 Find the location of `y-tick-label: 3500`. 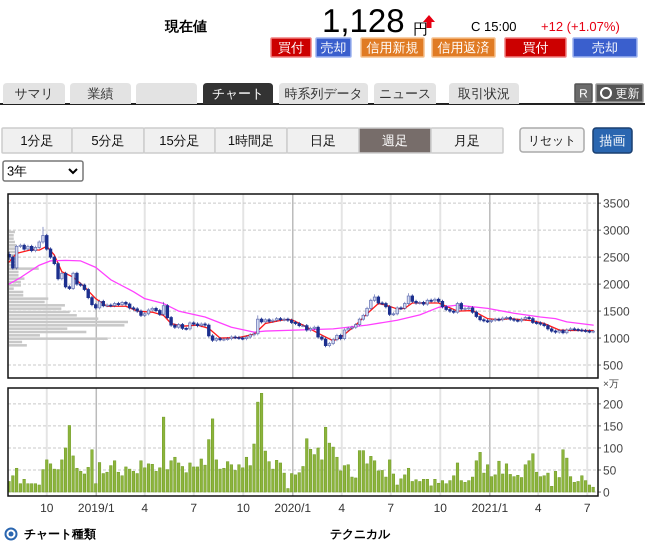

y-tick-label: 3500 is located at coordinates (616, 203).